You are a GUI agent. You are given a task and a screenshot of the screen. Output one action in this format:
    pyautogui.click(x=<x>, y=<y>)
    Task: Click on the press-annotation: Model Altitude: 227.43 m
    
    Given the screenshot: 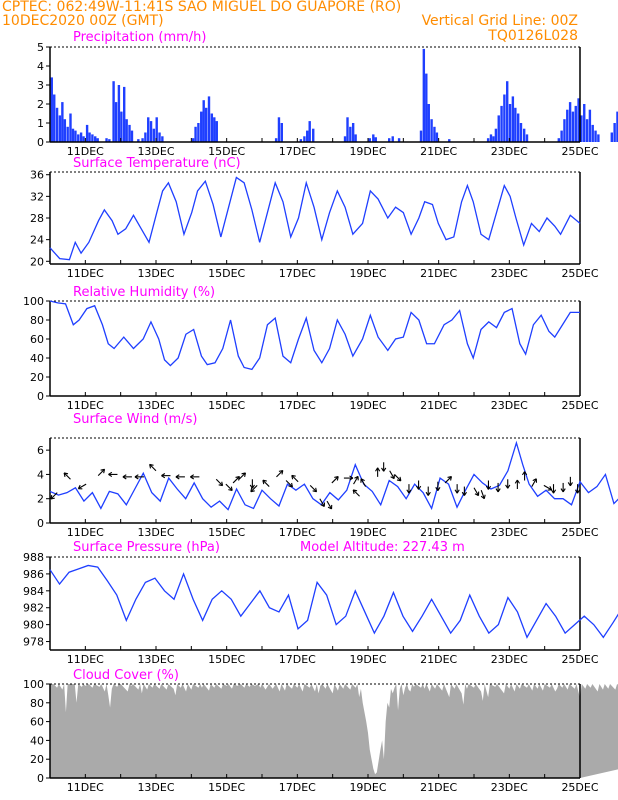 What is the action you would take?
    pyautogui.click(x=382, y=547)
    